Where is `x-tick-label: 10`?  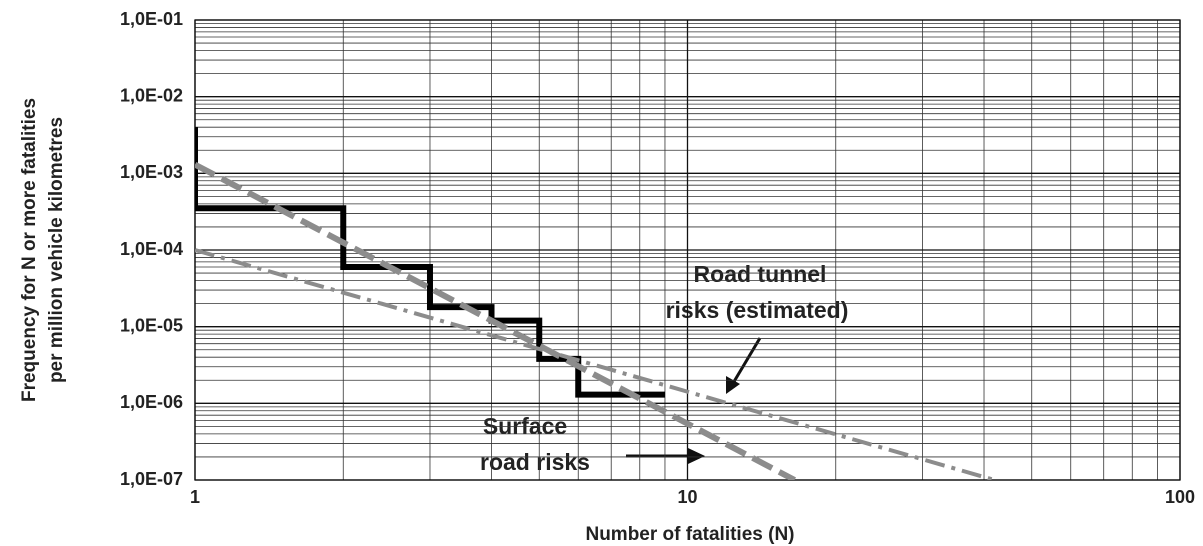
x-tick-label: 10 is located at coordinates (687, 497).